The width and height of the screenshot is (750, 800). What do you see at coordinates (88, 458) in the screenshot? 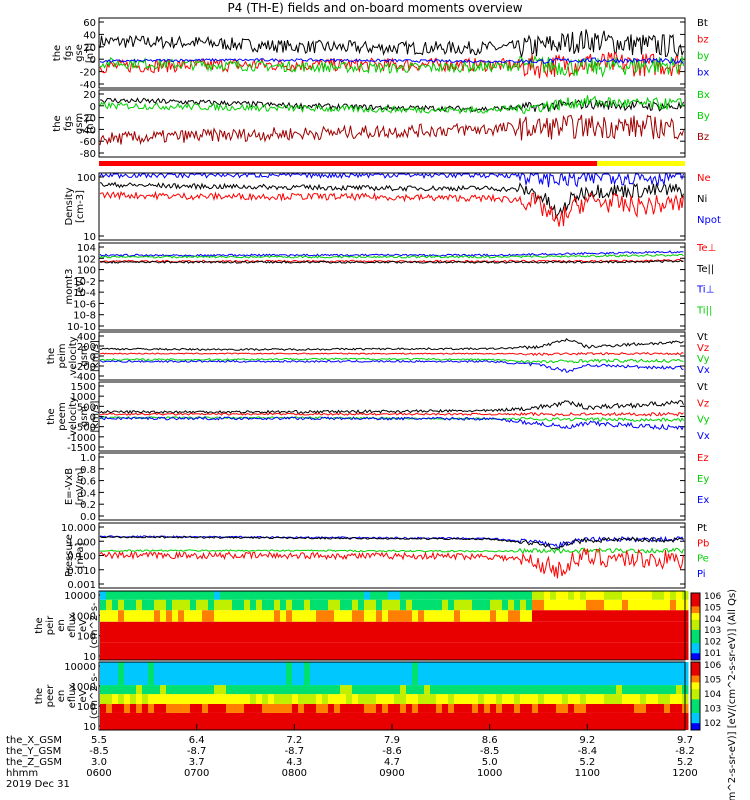
I see `y-tick-label: 1.0` at bounding box center [88, 458].